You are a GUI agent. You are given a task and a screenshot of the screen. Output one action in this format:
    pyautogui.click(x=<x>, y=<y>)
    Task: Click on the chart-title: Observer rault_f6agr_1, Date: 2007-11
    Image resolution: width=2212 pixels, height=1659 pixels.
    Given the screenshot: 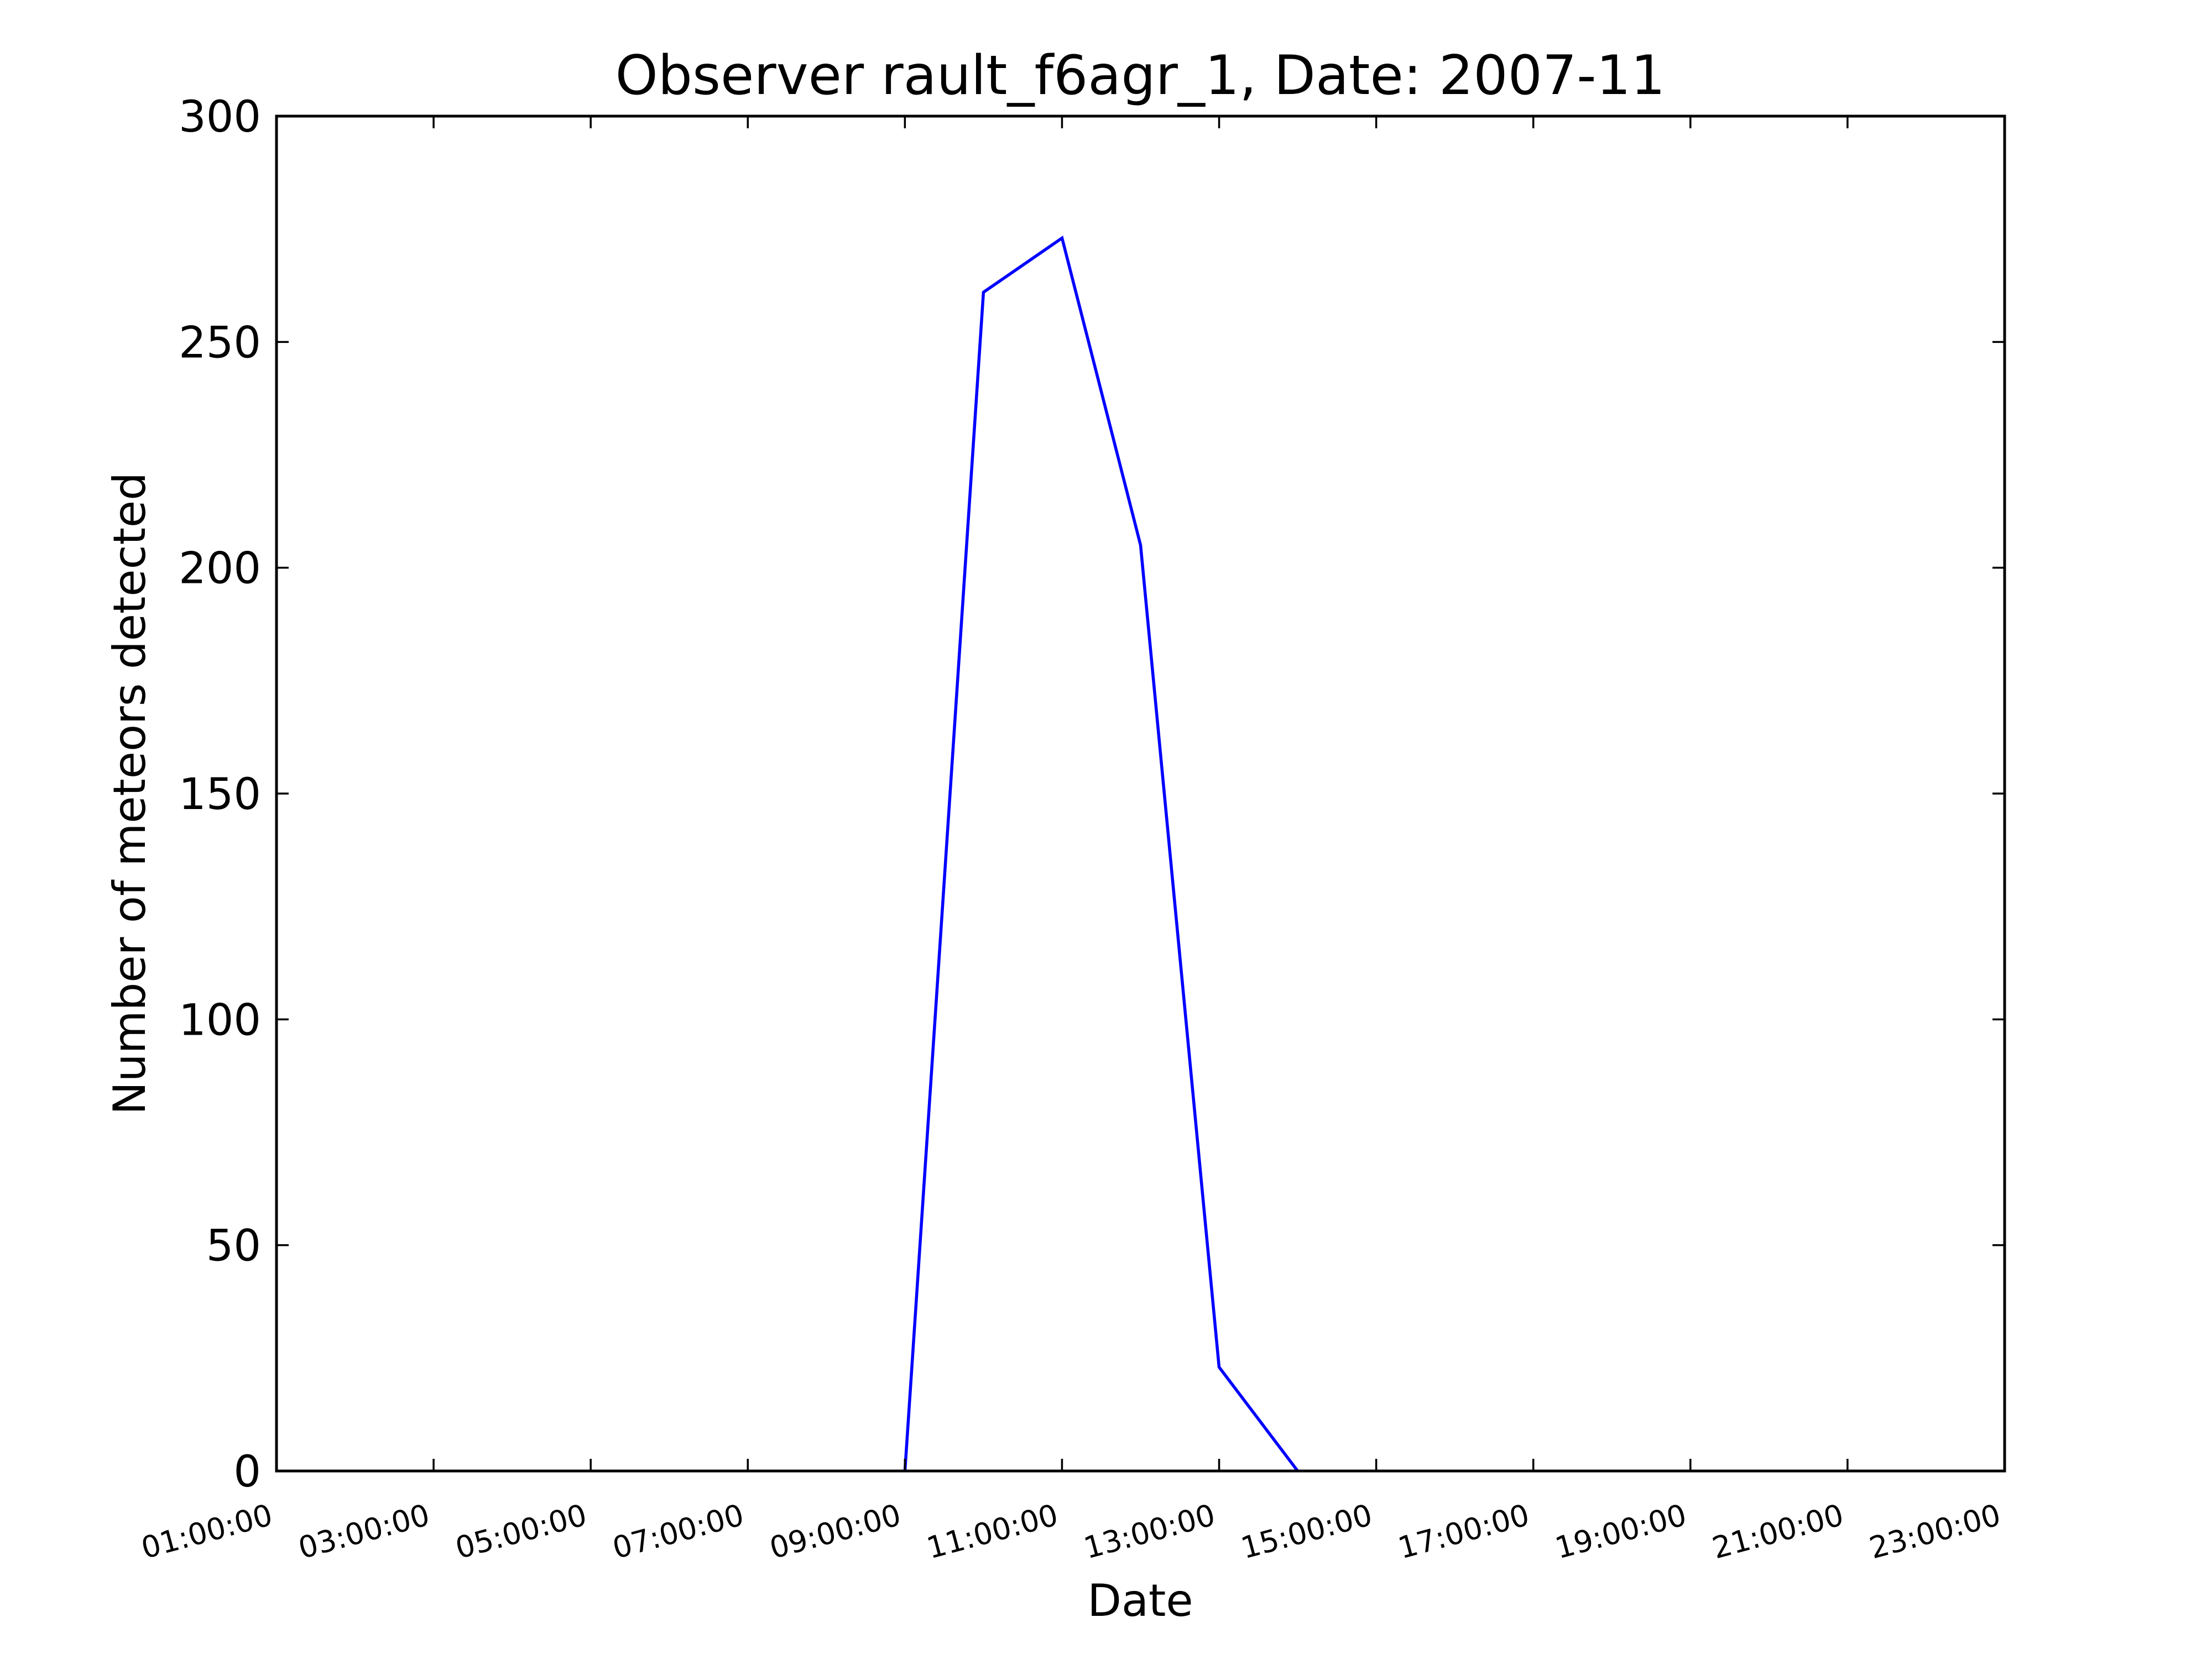 What is the action you would take?
    pyautogui.click(x=1141, y=76)
    